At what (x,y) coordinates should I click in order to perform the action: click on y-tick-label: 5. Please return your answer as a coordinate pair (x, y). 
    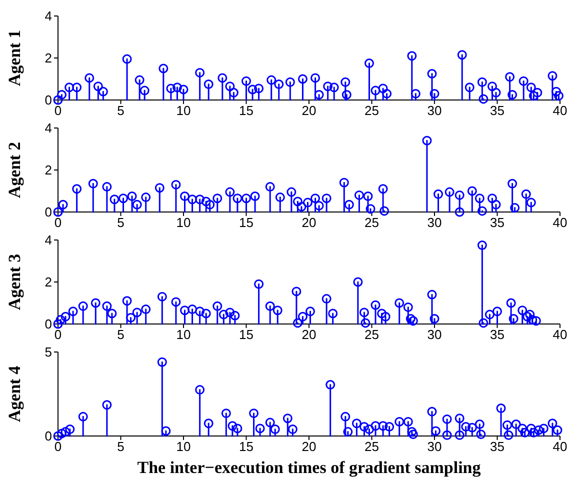
    Looking at the image, I should click on (48, 352).